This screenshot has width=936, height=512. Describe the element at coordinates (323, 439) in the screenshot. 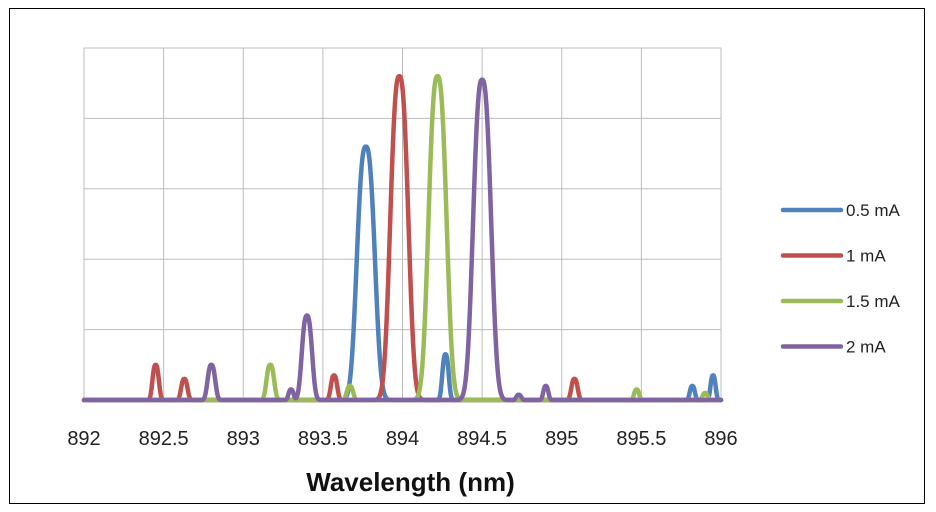

I see `x-tick-label: 893.5` at that location.